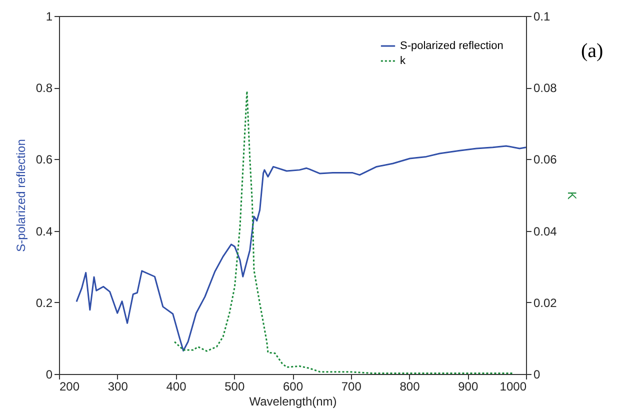 The height and width of the screenshot is (418, 618). Describe the element at coordinates (513, 387) in the screenshot. I see `x-tick-label: 1000` at that location.